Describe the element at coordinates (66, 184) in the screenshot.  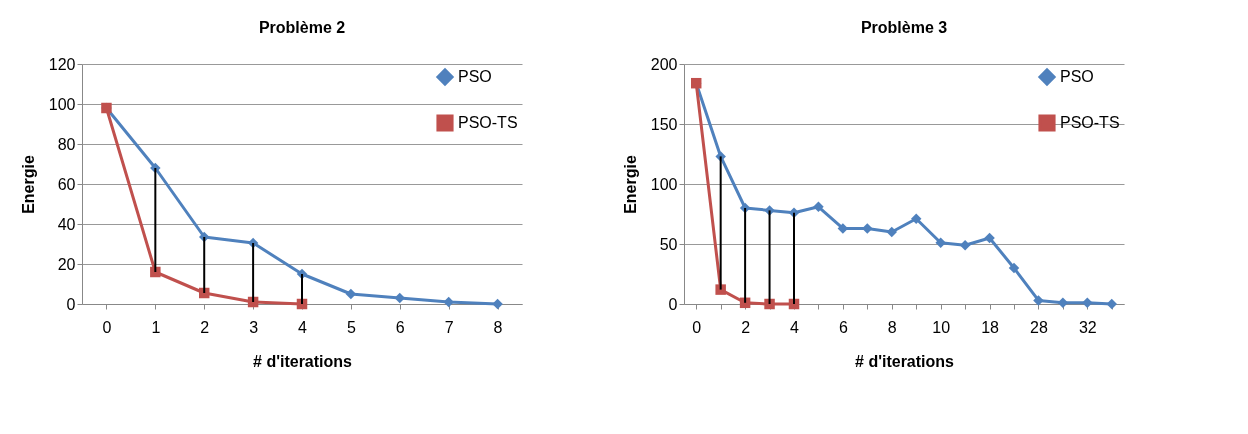
I see `y-tick-label: 60` at that location.